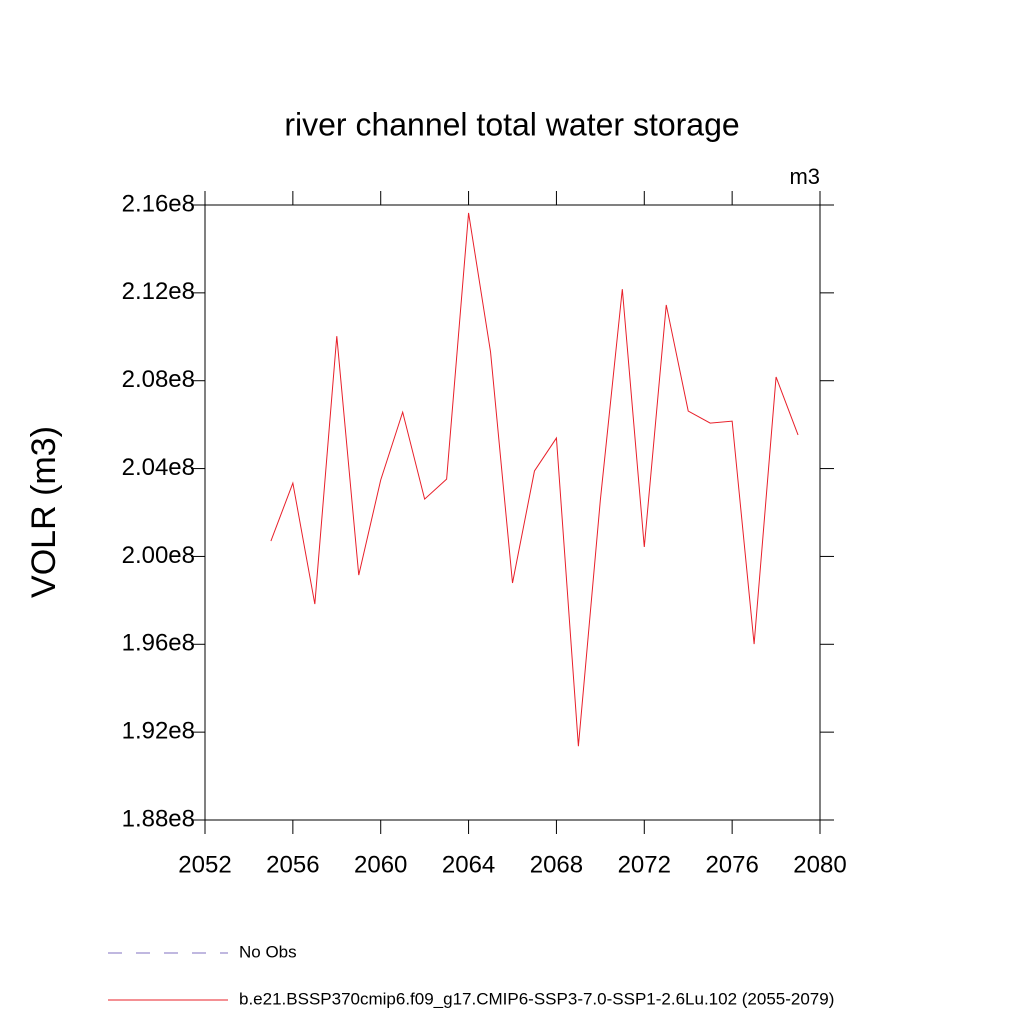 Image resolution: width=1024 pixels, height=1024 pixels. What do you see at coordinates (380, 864) in the screenshot?
I see `x-tick-label: 2060` at bounding box center [380, 864].